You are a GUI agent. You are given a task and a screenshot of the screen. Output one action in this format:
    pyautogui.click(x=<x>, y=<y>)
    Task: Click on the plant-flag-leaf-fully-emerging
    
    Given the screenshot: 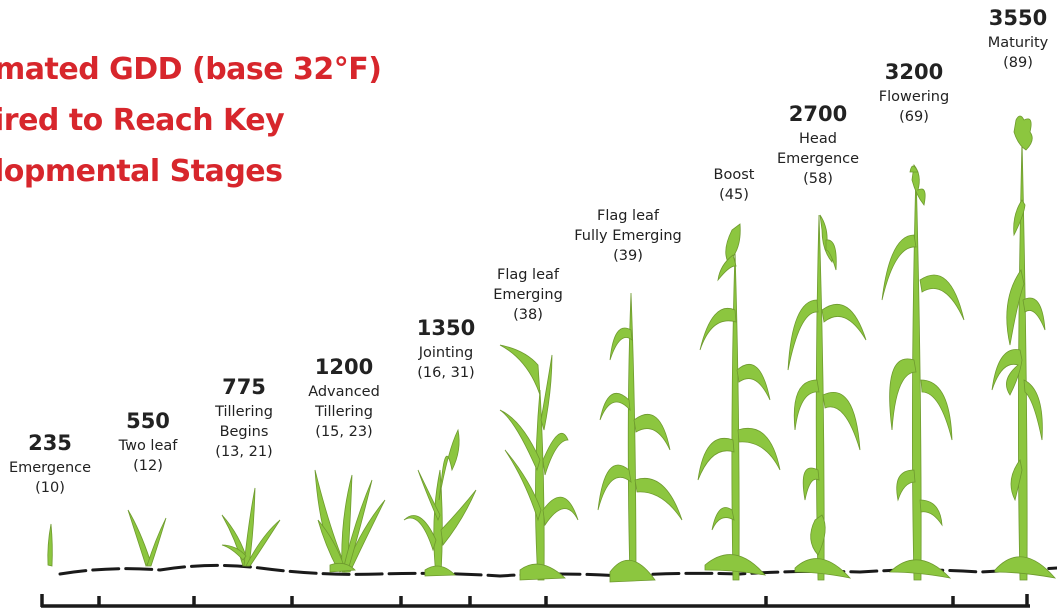 What is the action you would take?
    pyautogui.click(x=640, y=437)
    